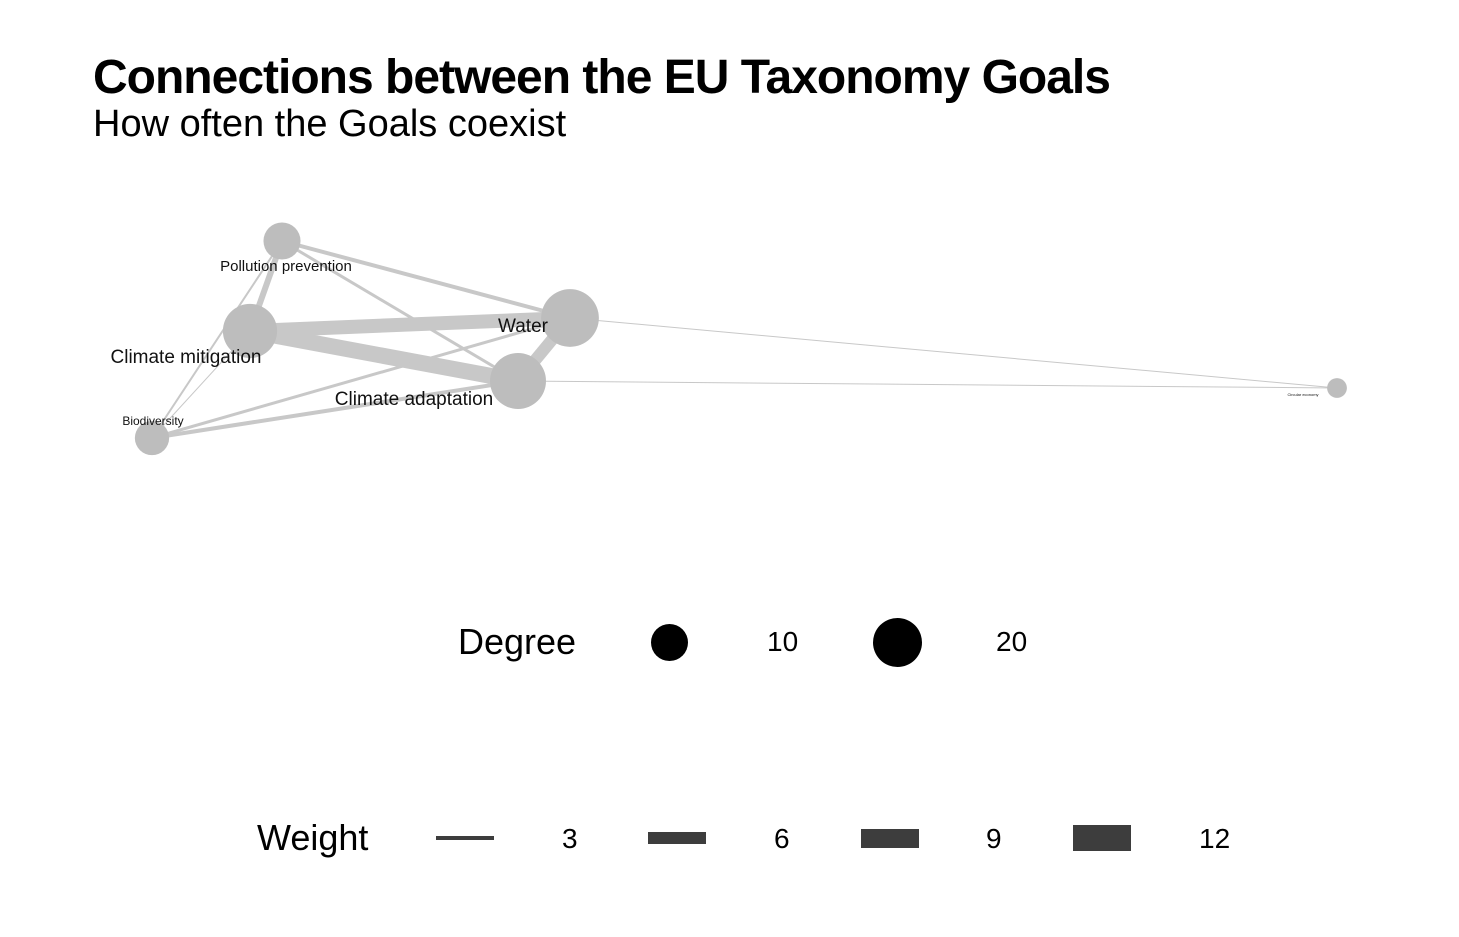  Describe the element at coordinates (518, 381) in the screenshot. I see `node-adaptation` at that location.